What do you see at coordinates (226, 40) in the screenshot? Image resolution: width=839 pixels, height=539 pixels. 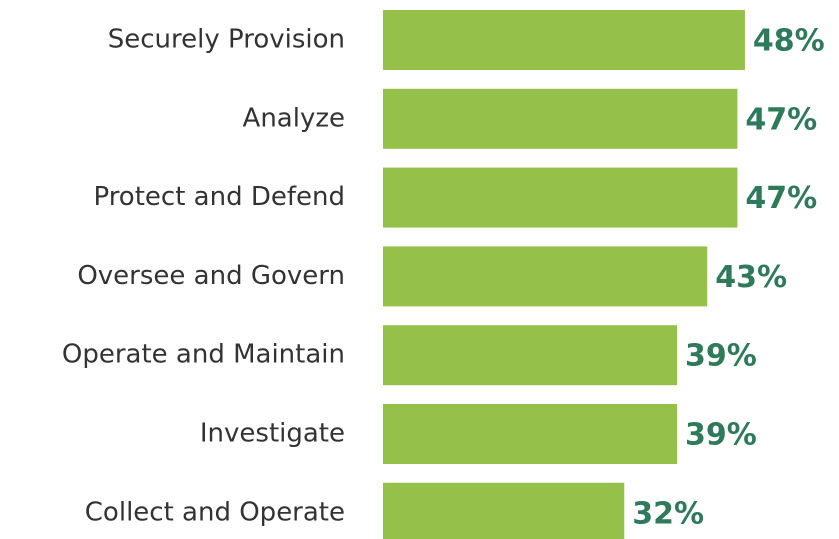 I see `category-label: Securely Provision` at bounding box center [226, 40].